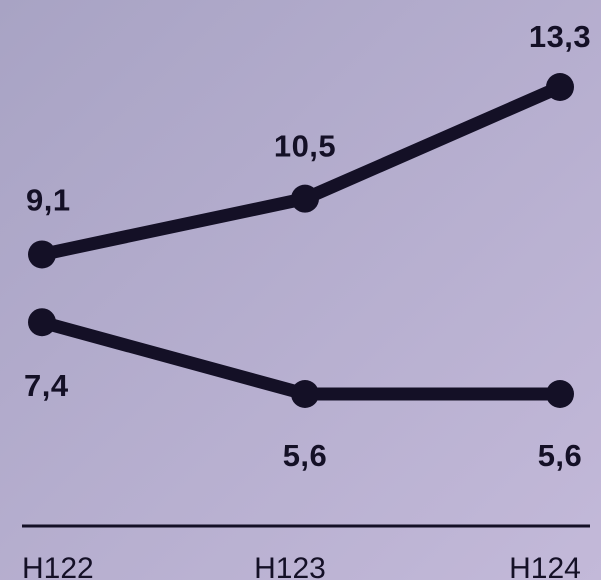  I want to click on series-1-point-H122, so click(42, 322).